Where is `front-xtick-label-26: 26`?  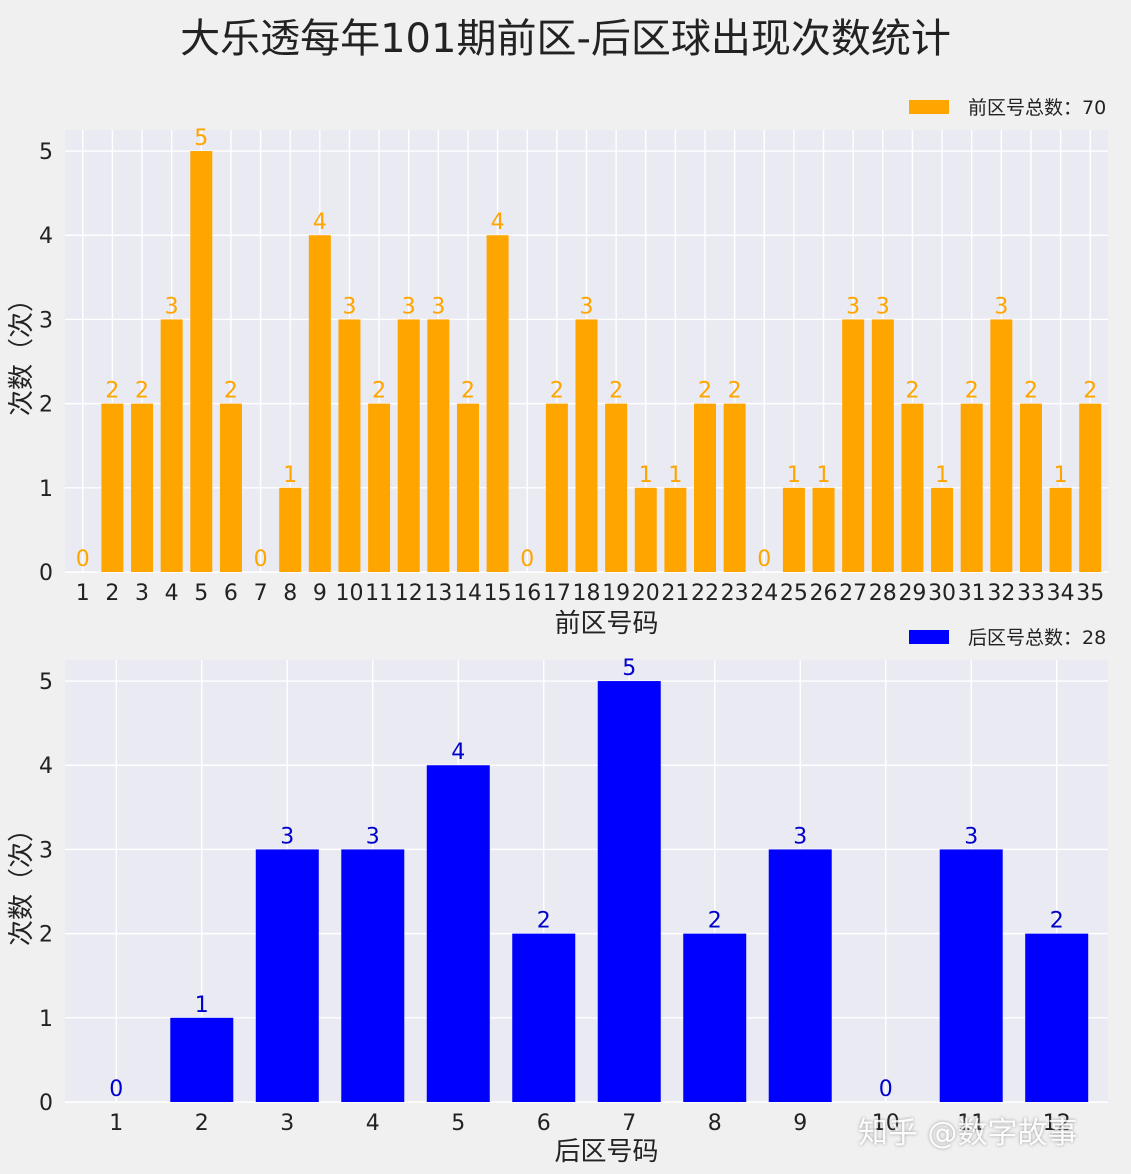
front-xtick-label-26: 26 is located at coordinates (824, 593).